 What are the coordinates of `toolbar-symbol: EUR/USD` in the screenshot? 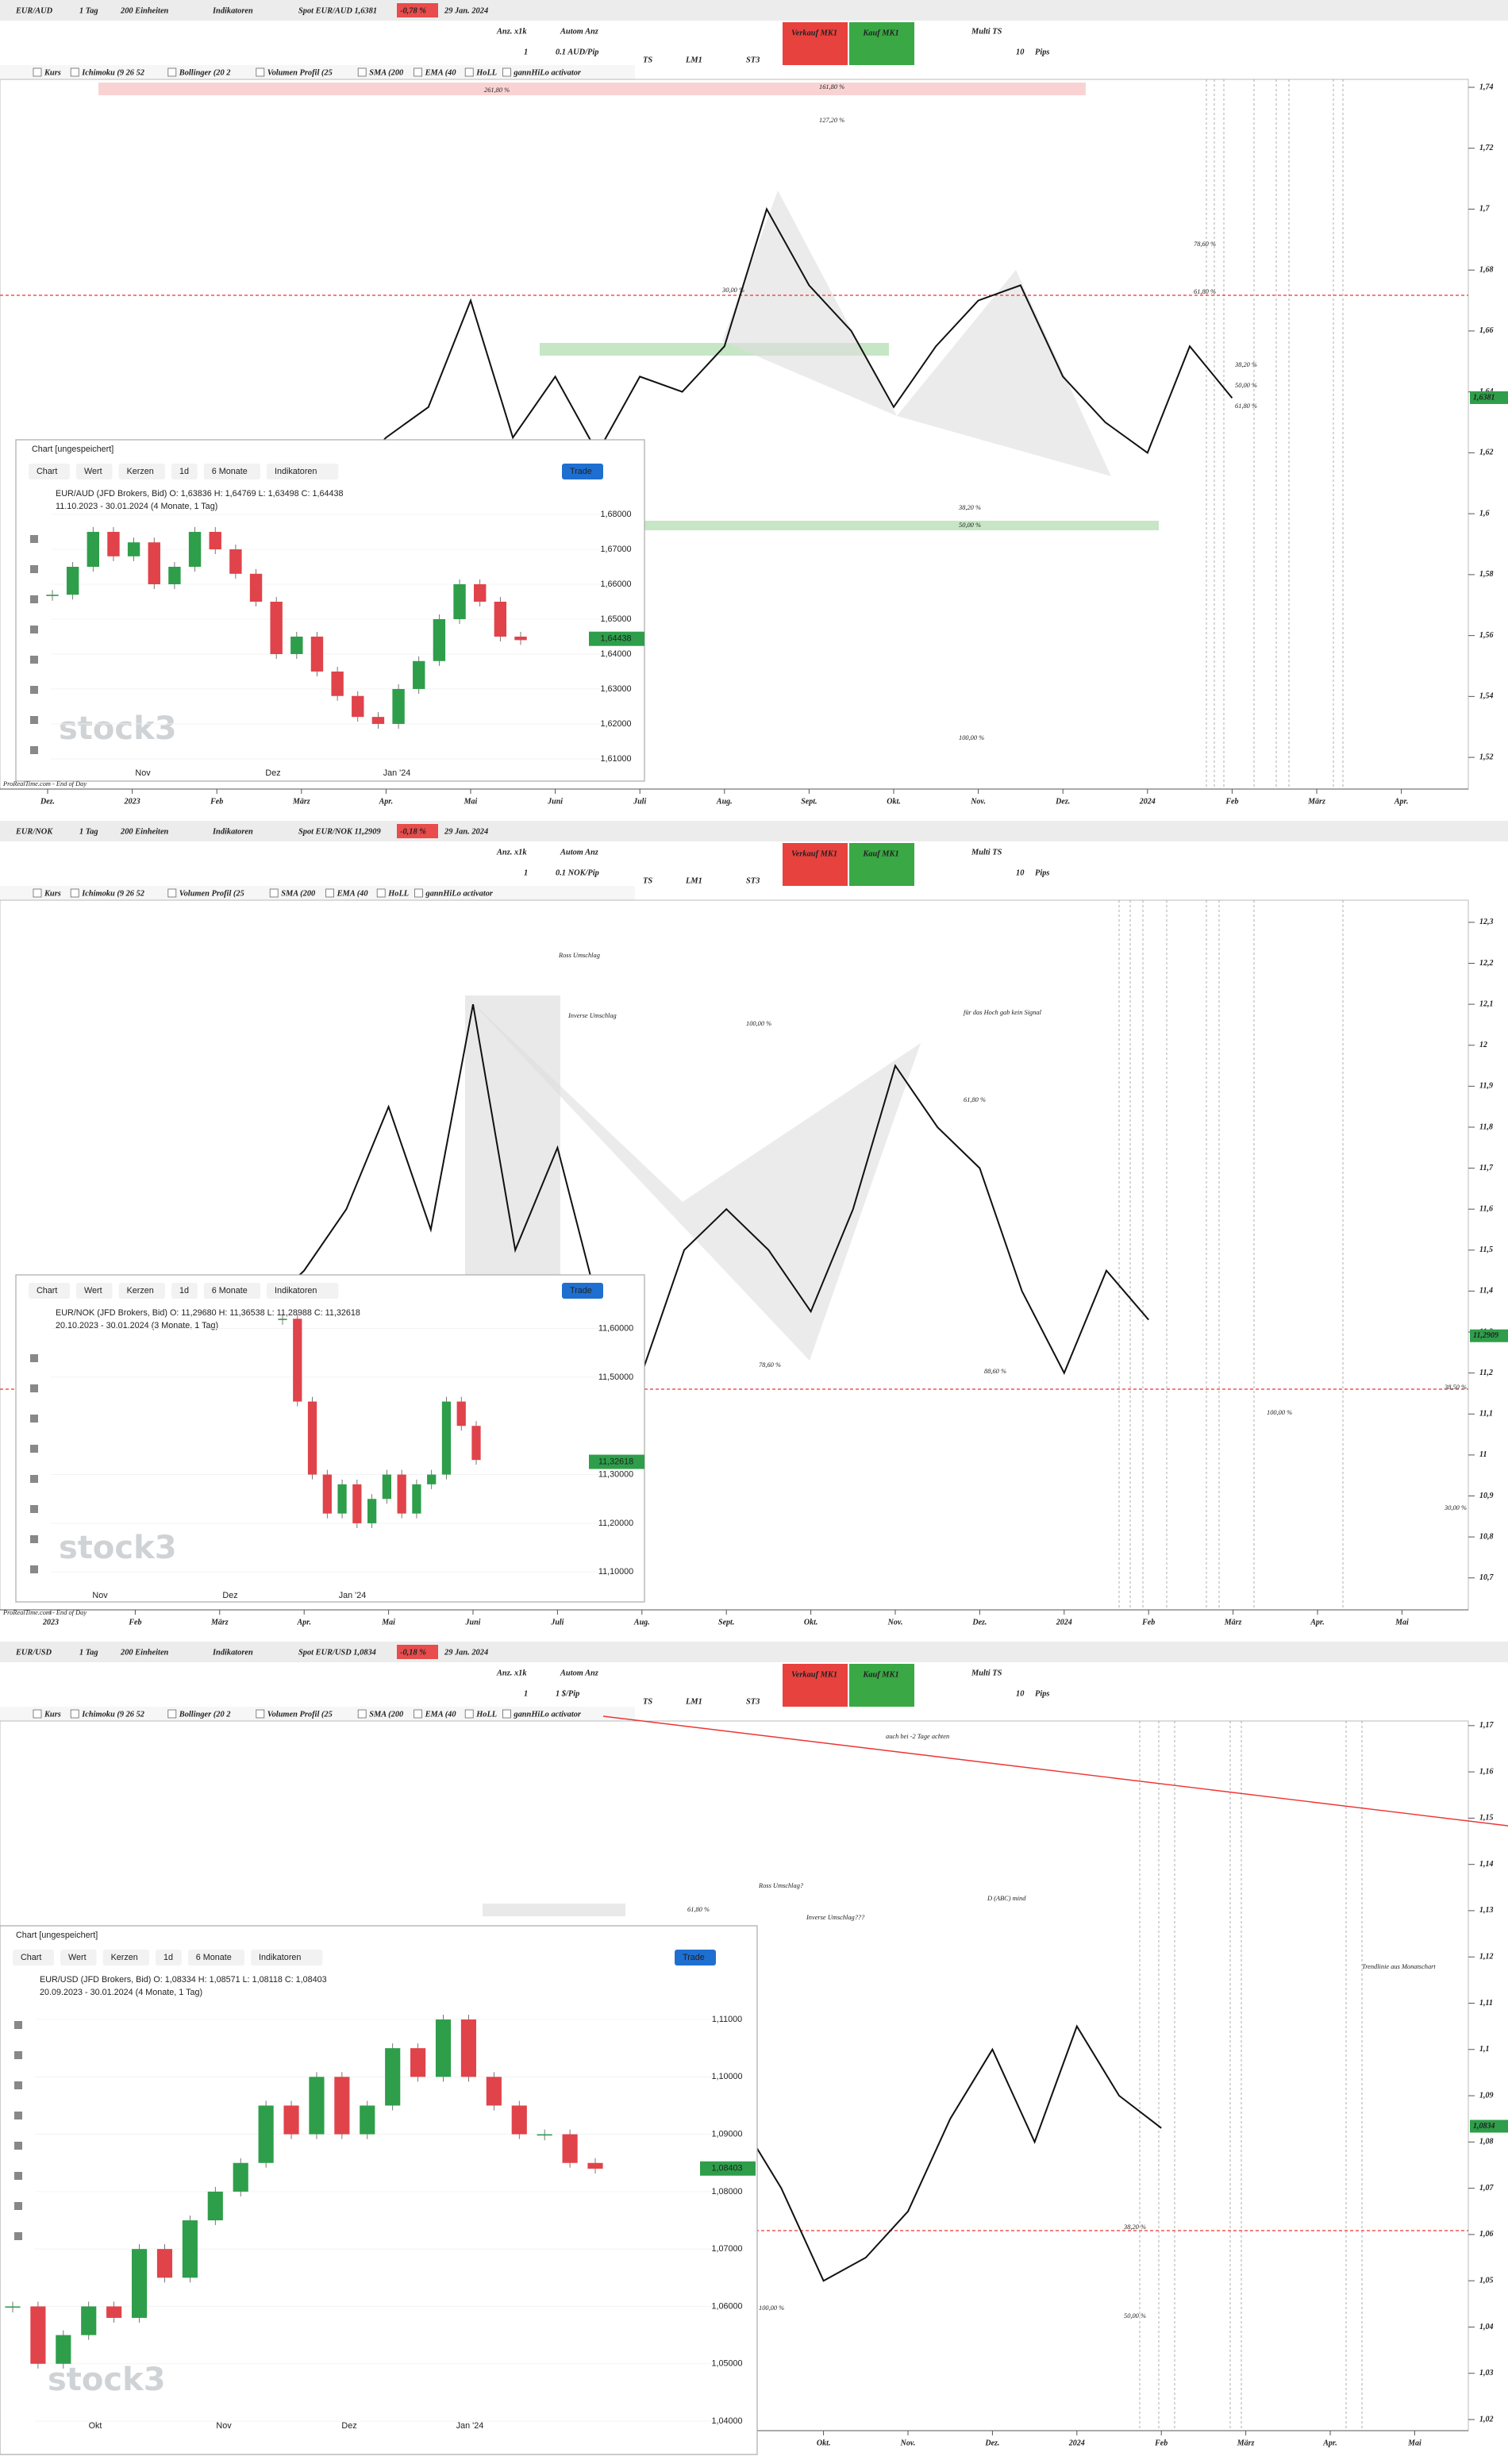 It's located at (33, 1652).